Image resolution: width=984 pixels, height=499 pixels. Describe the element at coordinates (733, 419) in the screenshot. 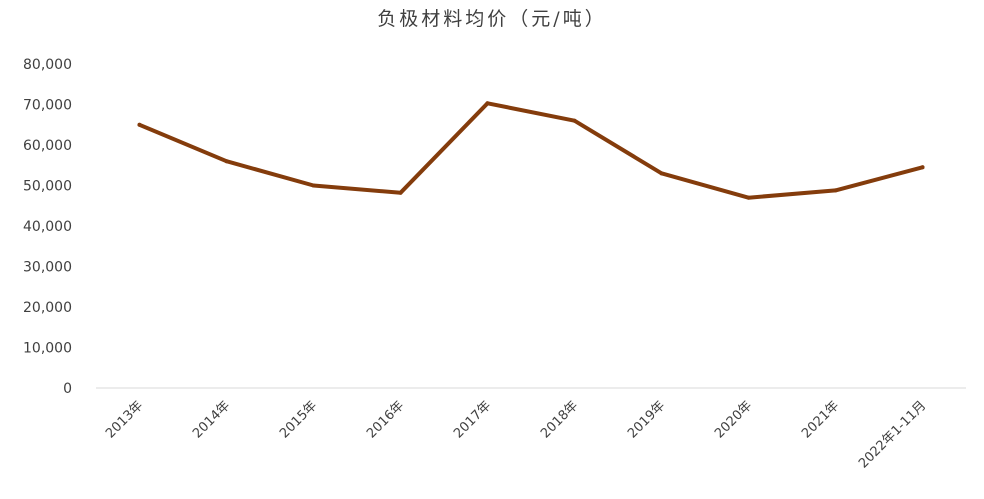

I see `x-tick-label: 2020年` at that location.